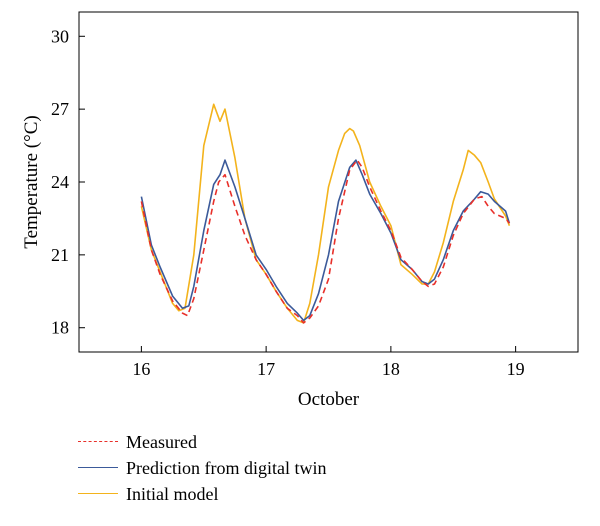 The height and width of the screenshot is (526, 600). What do you see at coordinates (60, 109) in the screenshot?
I see `y-tick-label: 27` at bounding box center [60, 109].